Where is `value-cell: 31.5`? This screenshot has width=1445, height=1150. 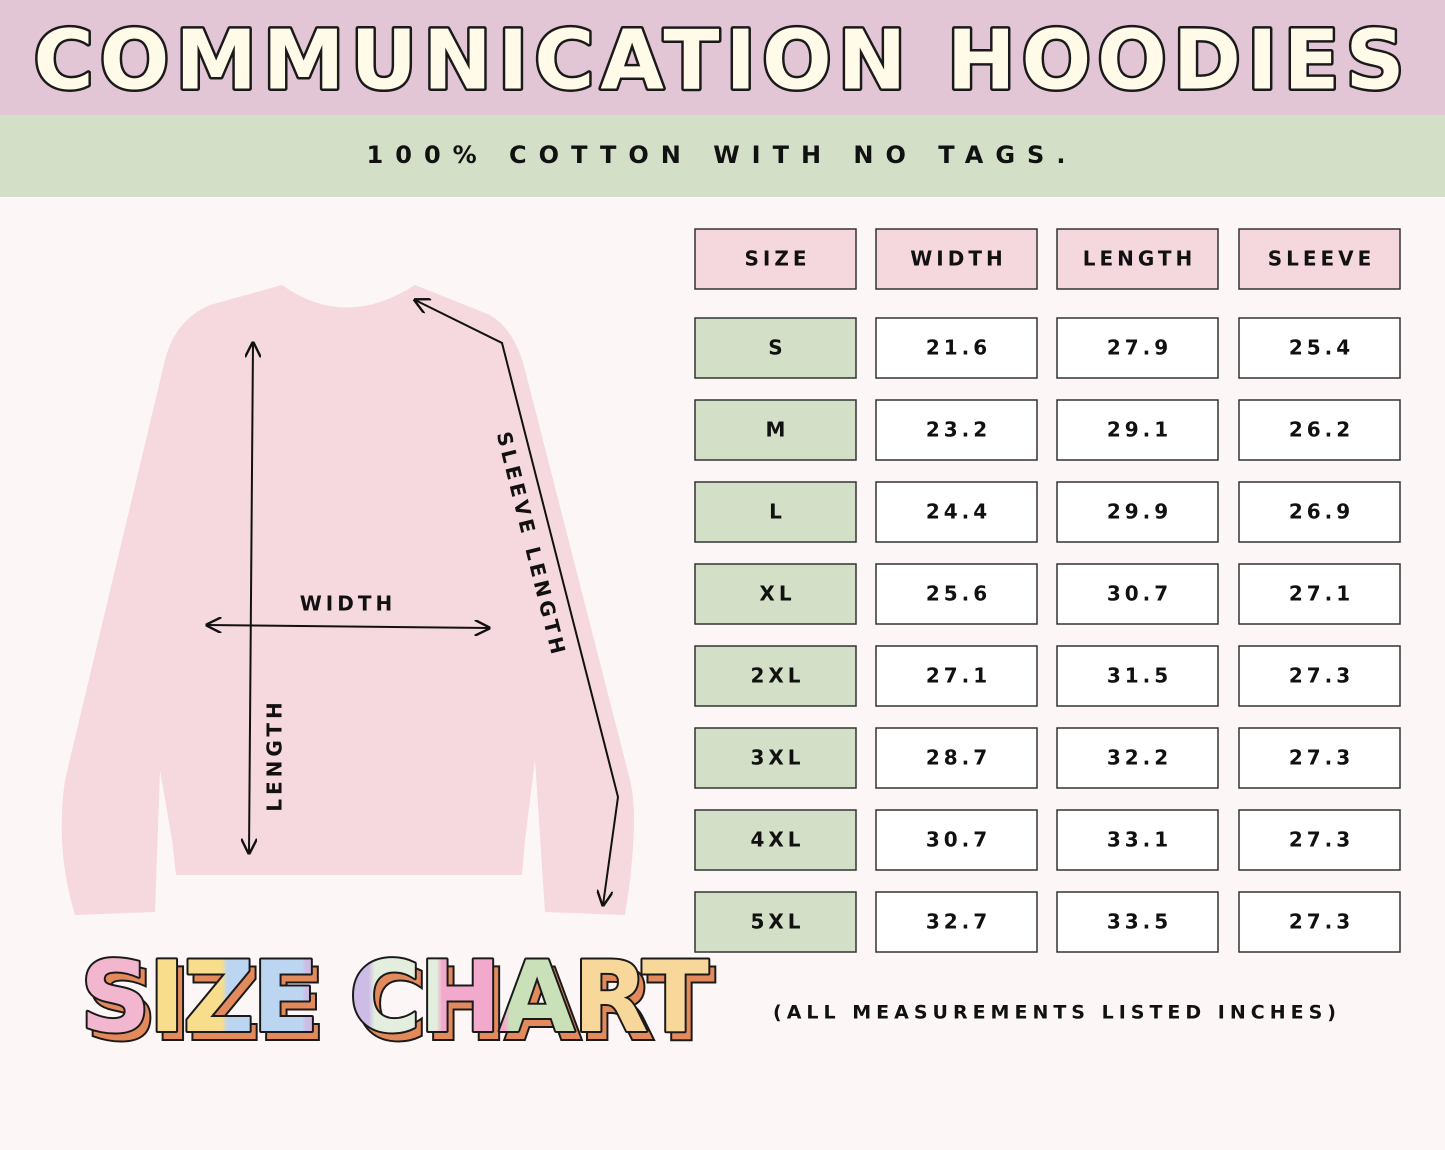 value-cell: 31.5 is located at coordinates (1139, 676).